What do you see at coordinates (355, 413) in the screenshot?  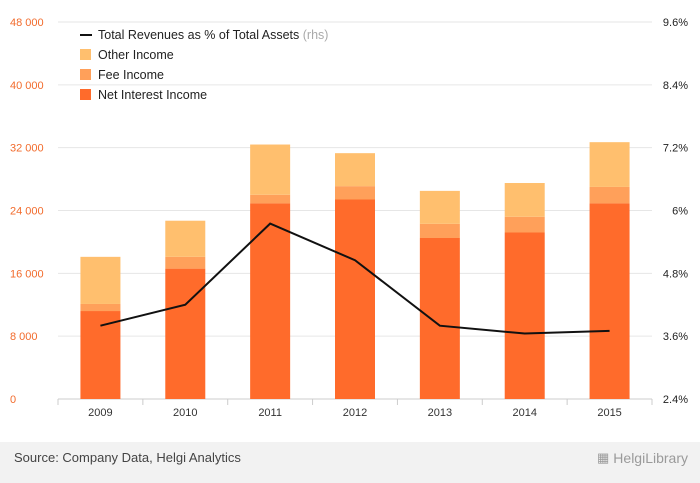 I see `x-tick-label: 2012` at bounding box center [355, 413].